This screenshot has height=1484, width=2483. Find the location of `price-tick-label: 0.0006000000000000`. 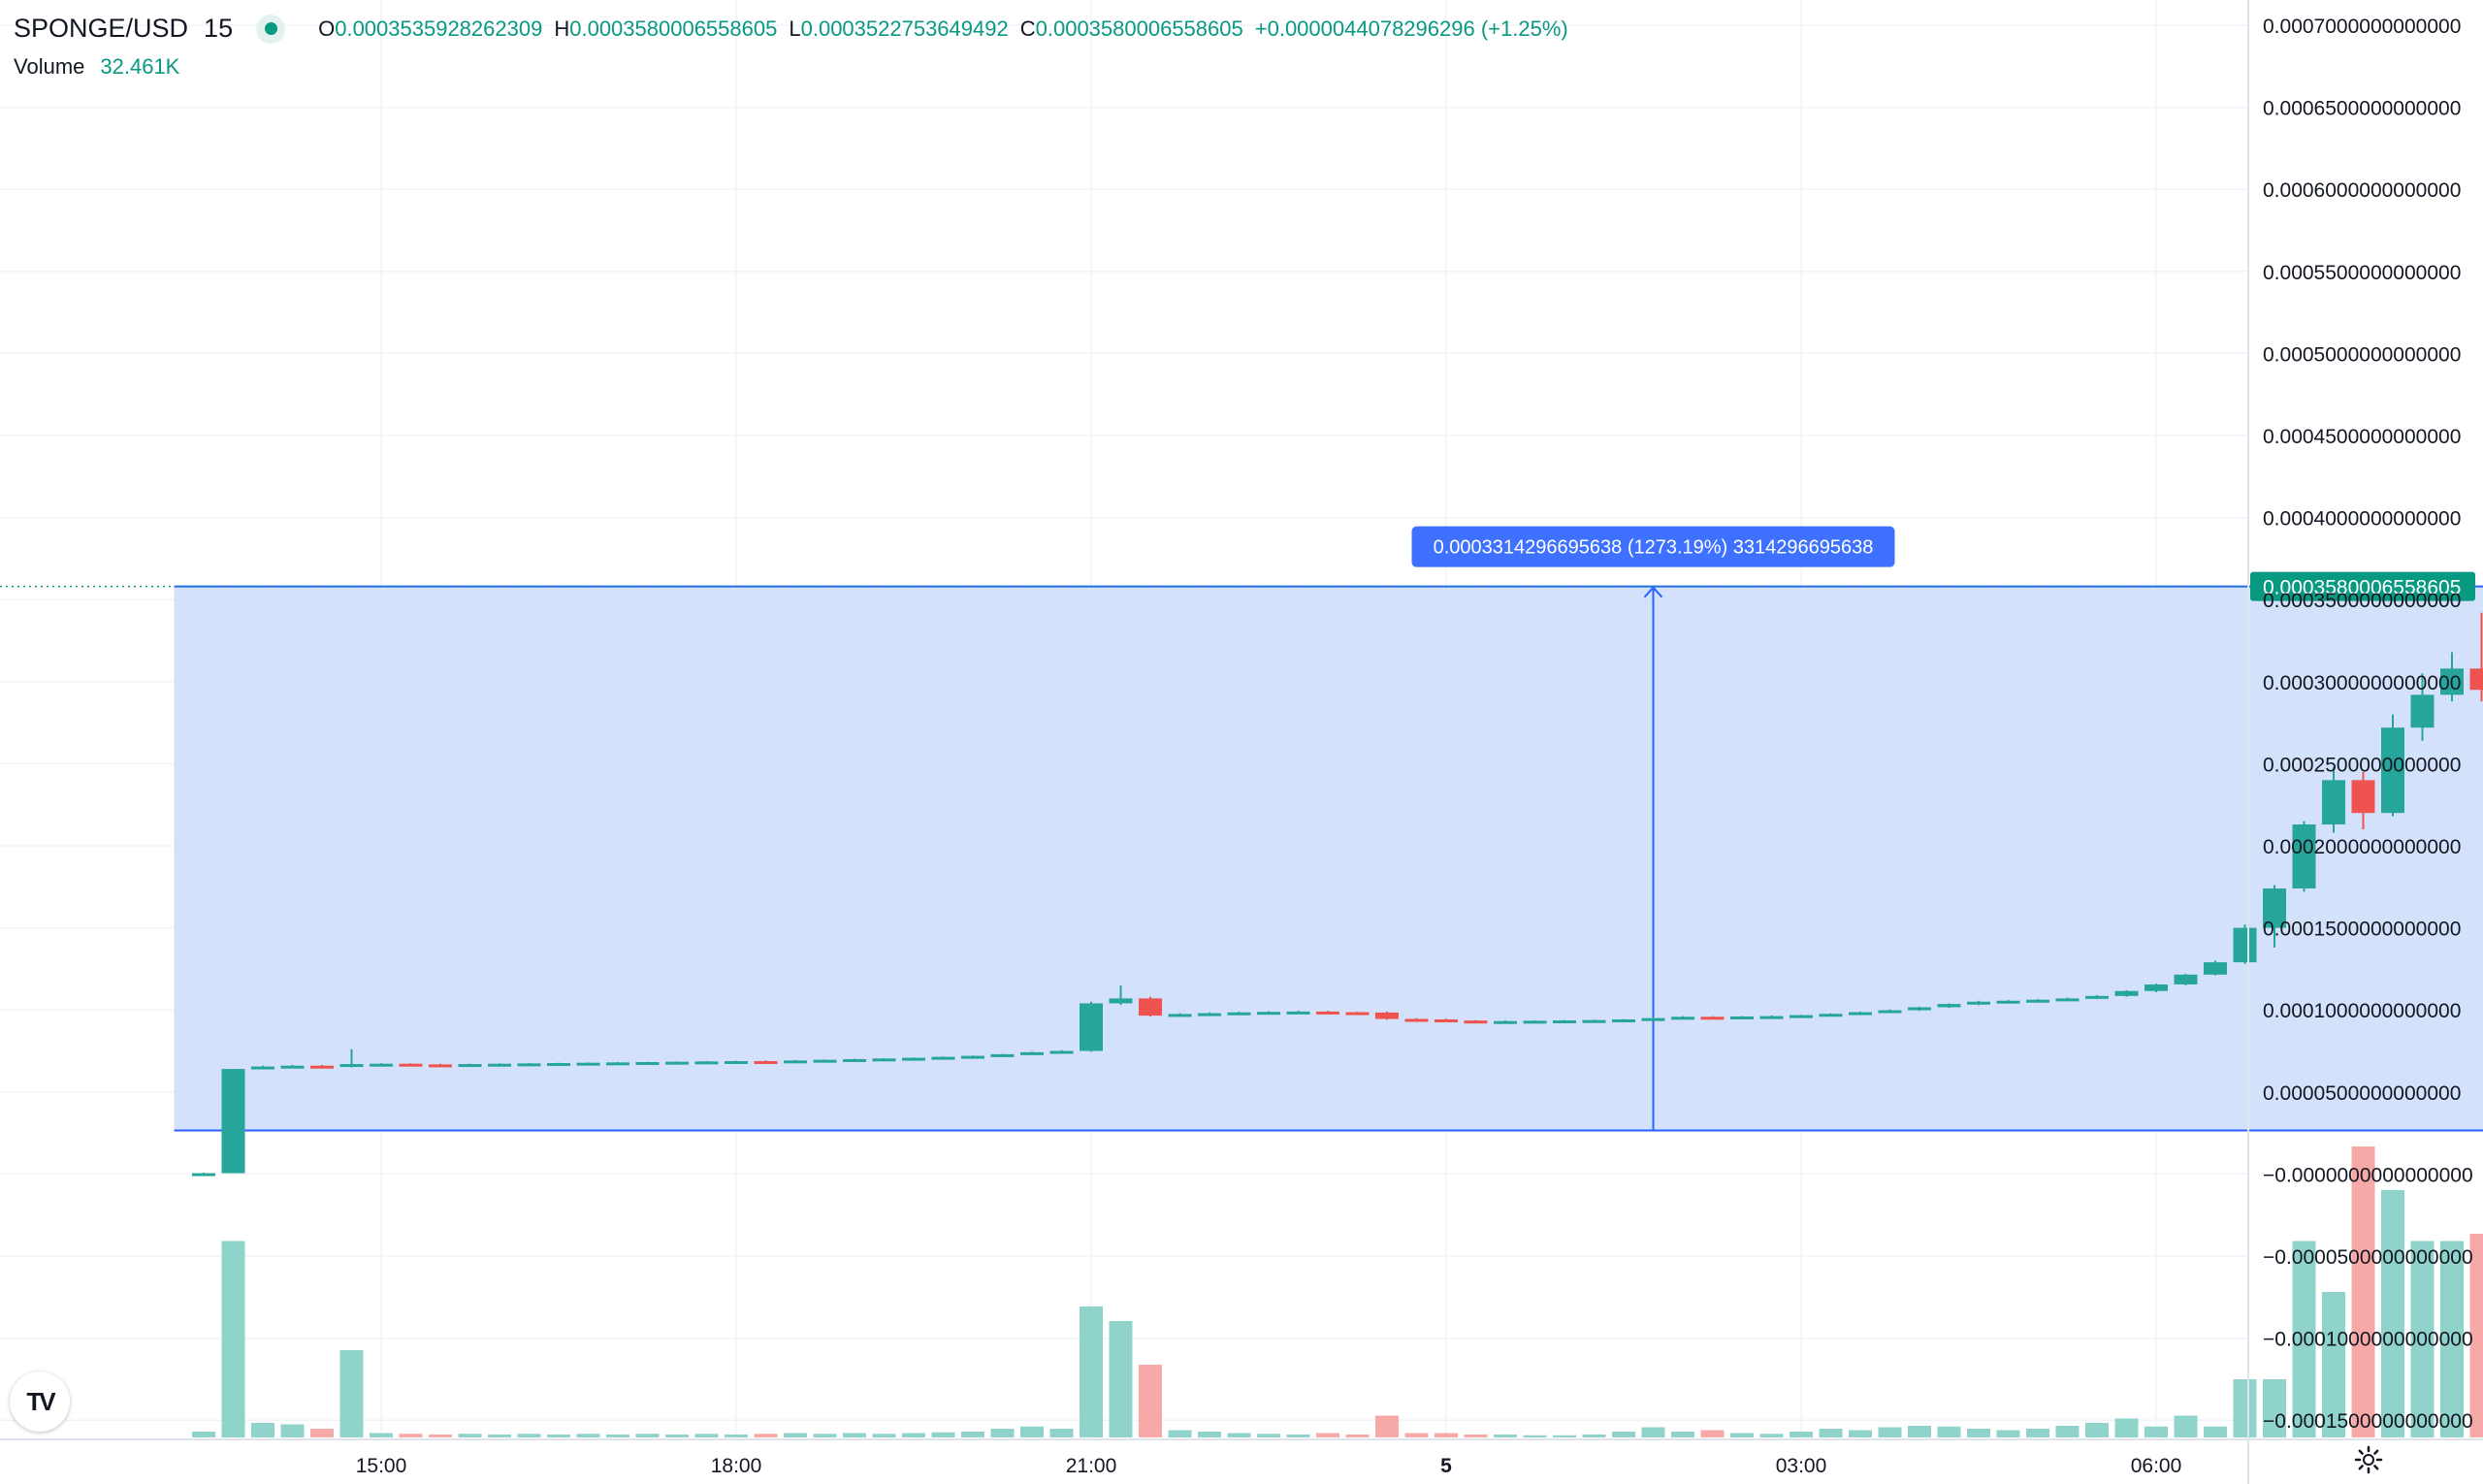

price-tick-label: 0.0006000000000000 is located at coordinates (2362, 190).